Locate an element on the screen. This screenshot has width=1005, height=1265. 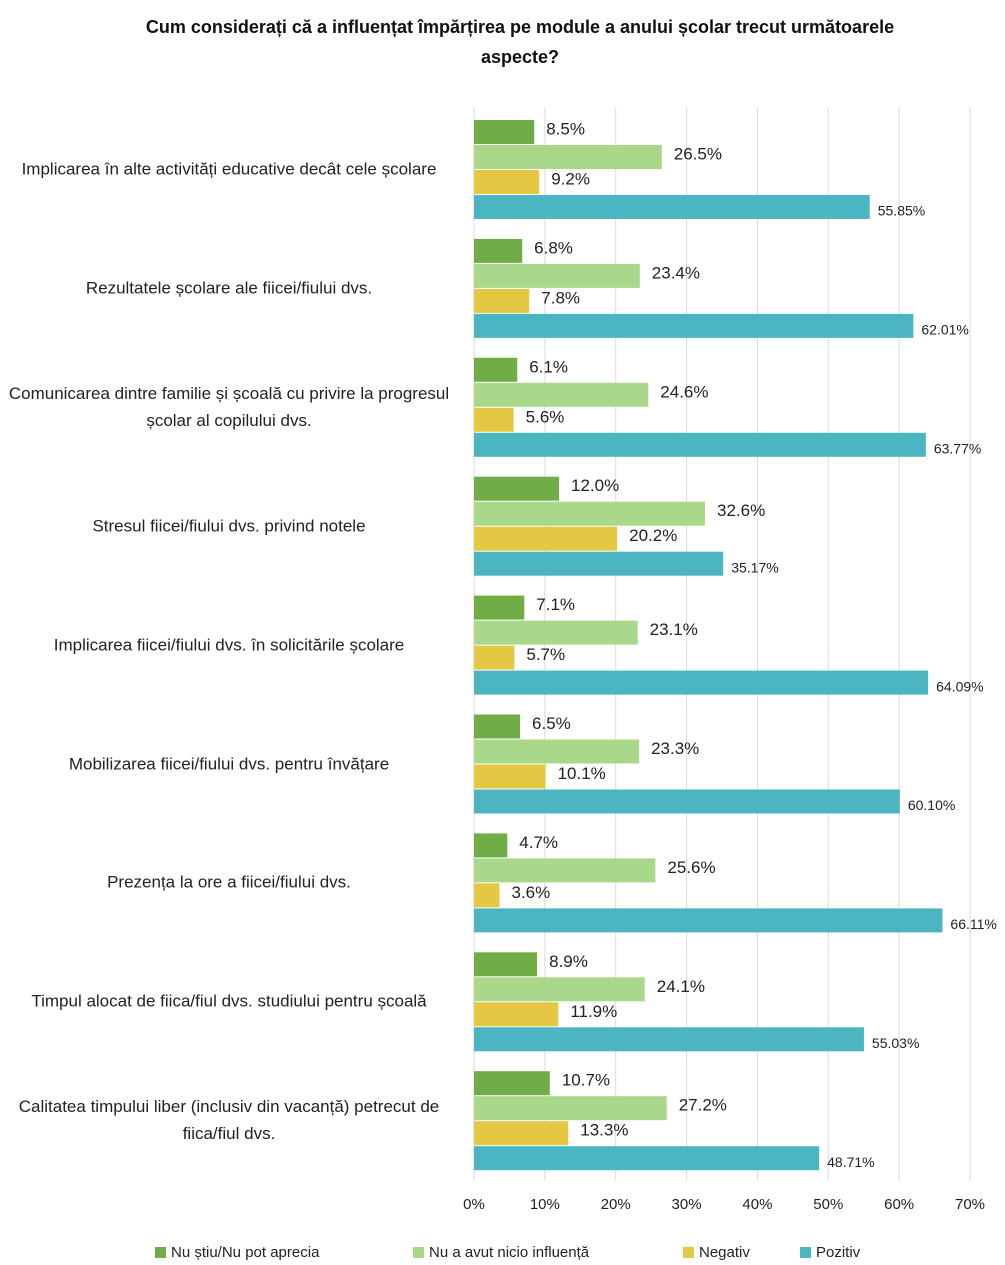
x-tick-label: 50% is located at coordinates (828, 1204).